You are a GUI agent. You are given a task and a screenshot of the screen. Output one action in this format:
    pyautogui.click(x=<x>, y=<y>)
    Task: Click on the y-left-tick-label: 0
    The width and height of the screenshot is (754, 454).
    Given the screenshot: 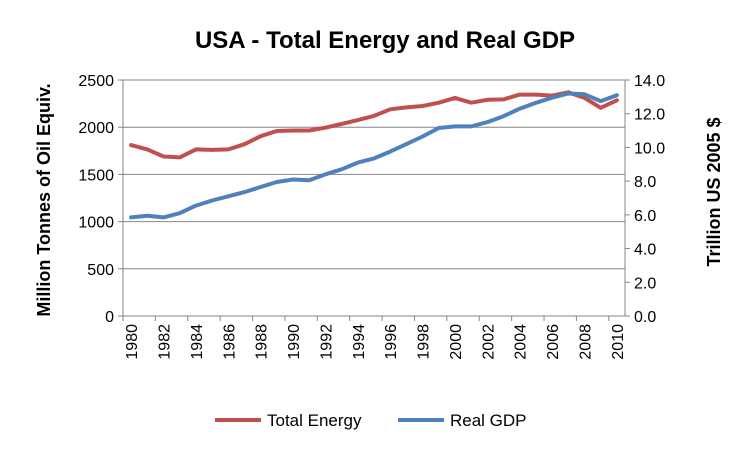 What is the action you would take?
    pyautogui.click(x=109, y=317)
    